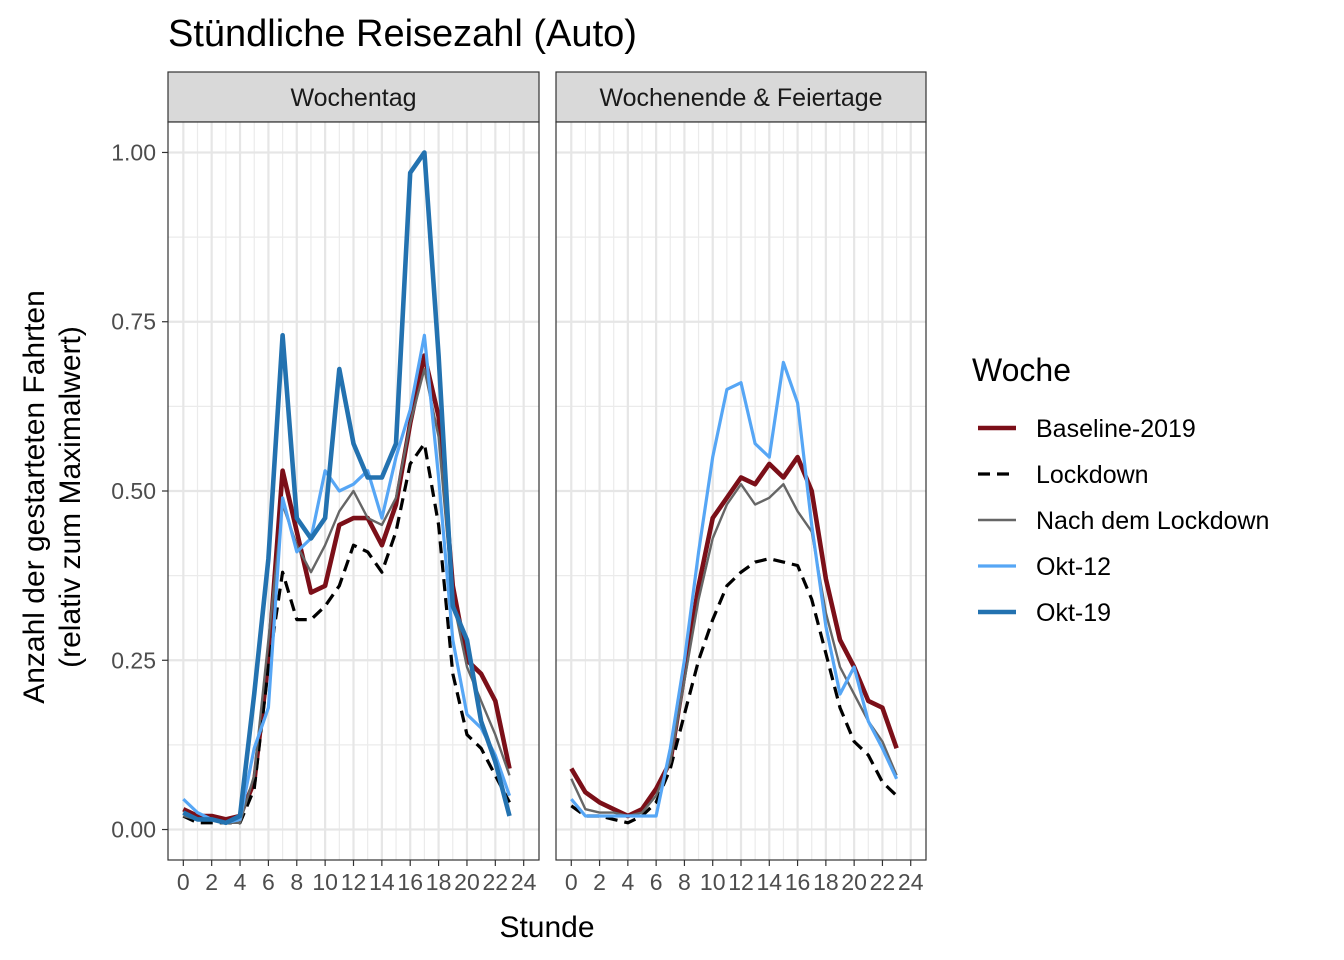 The width and height of the screenshot is (1344, 960). Describe the element at coordinates (402, 34) in the screenshot. I see `chart-title: Stündliche Reisezahl (Auto)` at that location.